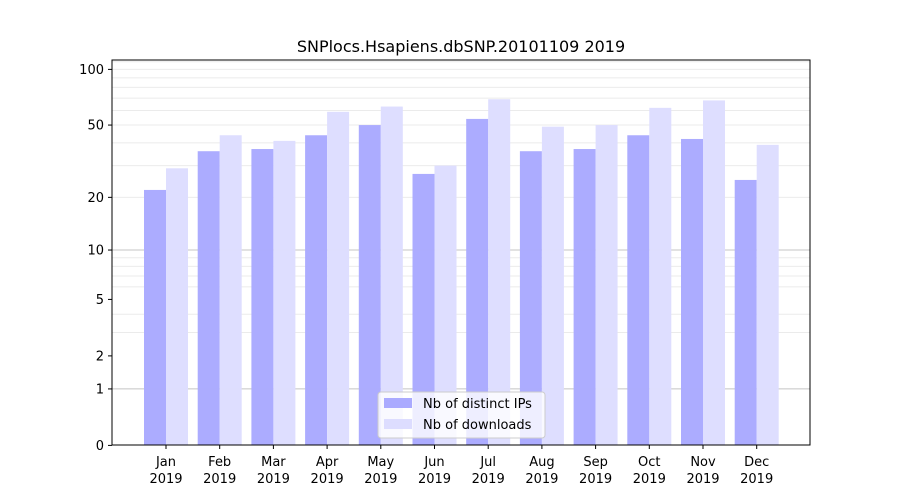  Describe the element at coordinates (541, 462) in the screenshot. I see `x-tick-label-month: Aug` at that location.